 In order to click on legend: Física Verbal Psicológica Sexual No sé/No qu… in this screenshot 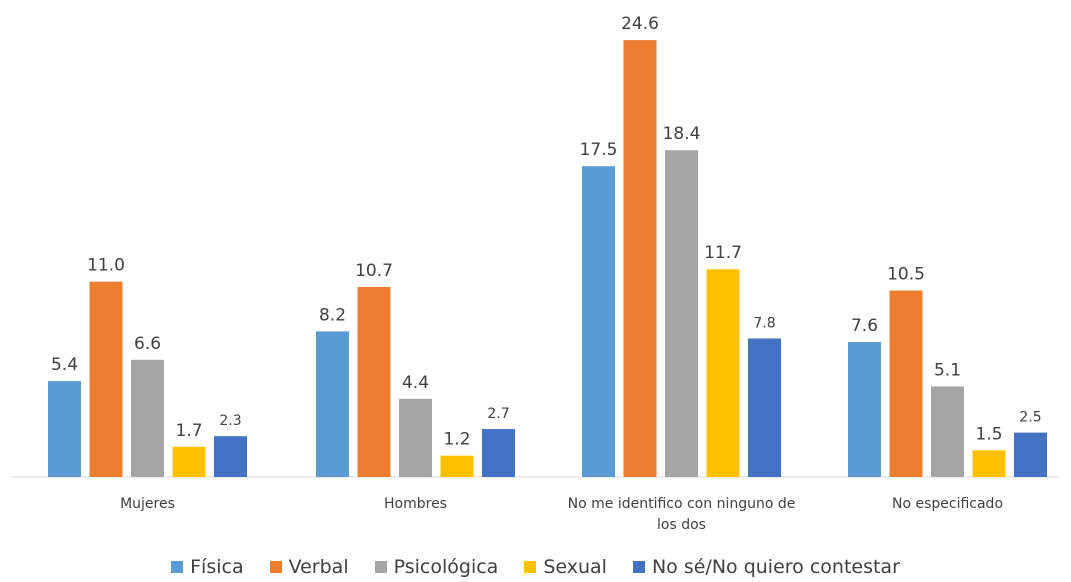, I will do `click(535, 567)`.